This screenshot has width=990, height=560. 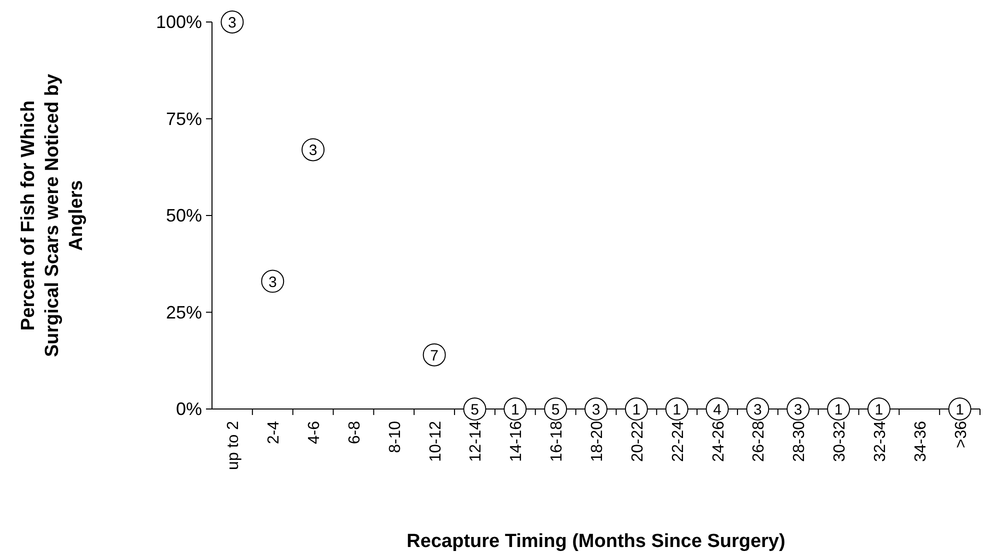 What do you see at coordinates (840, 441) in the screenshot?
I see `x-tick-label: 30-32` at bounding box center [840, 441].